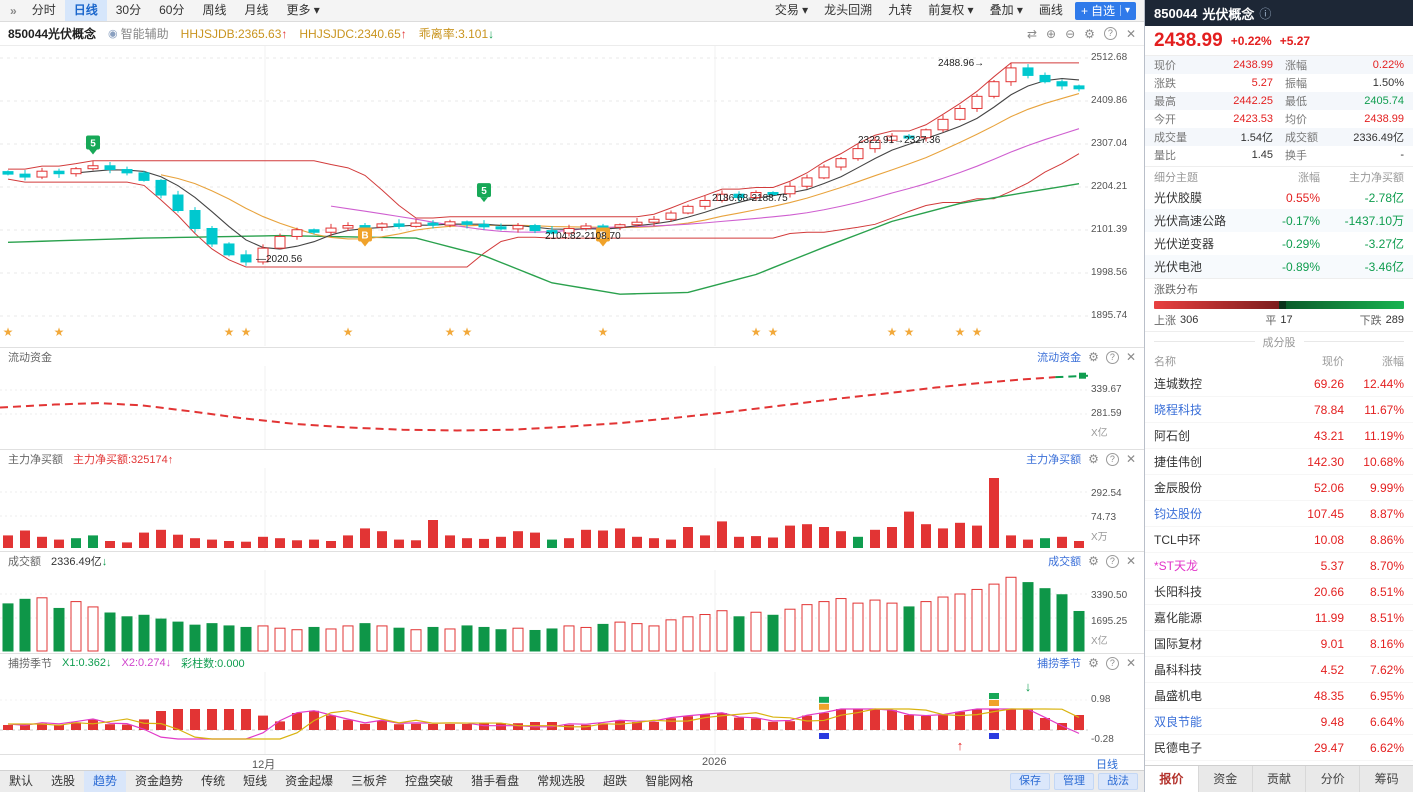 This screenshot has height=792, width=1413. What do you see at coordinates (63, 781) in the screenshot?
I see `strategy-tab-1: 选股` at bounding box center [63, 781].